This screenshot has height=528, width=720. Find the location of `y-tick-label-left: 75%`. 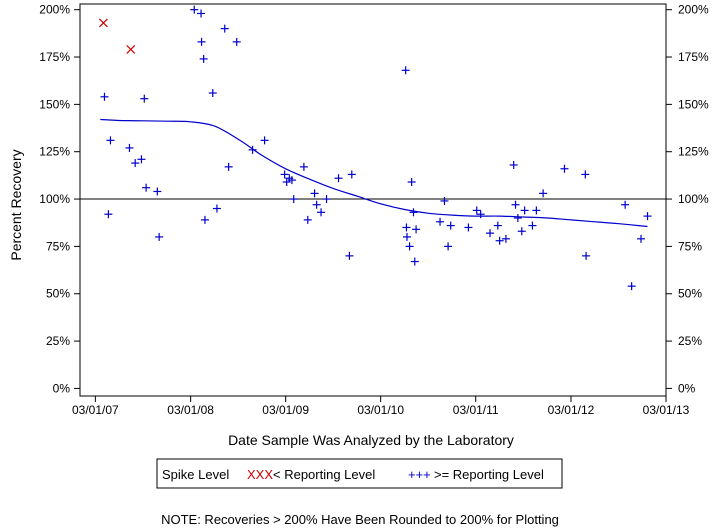

y-tick-label-left: 75% is located at coordinates (58, 246).